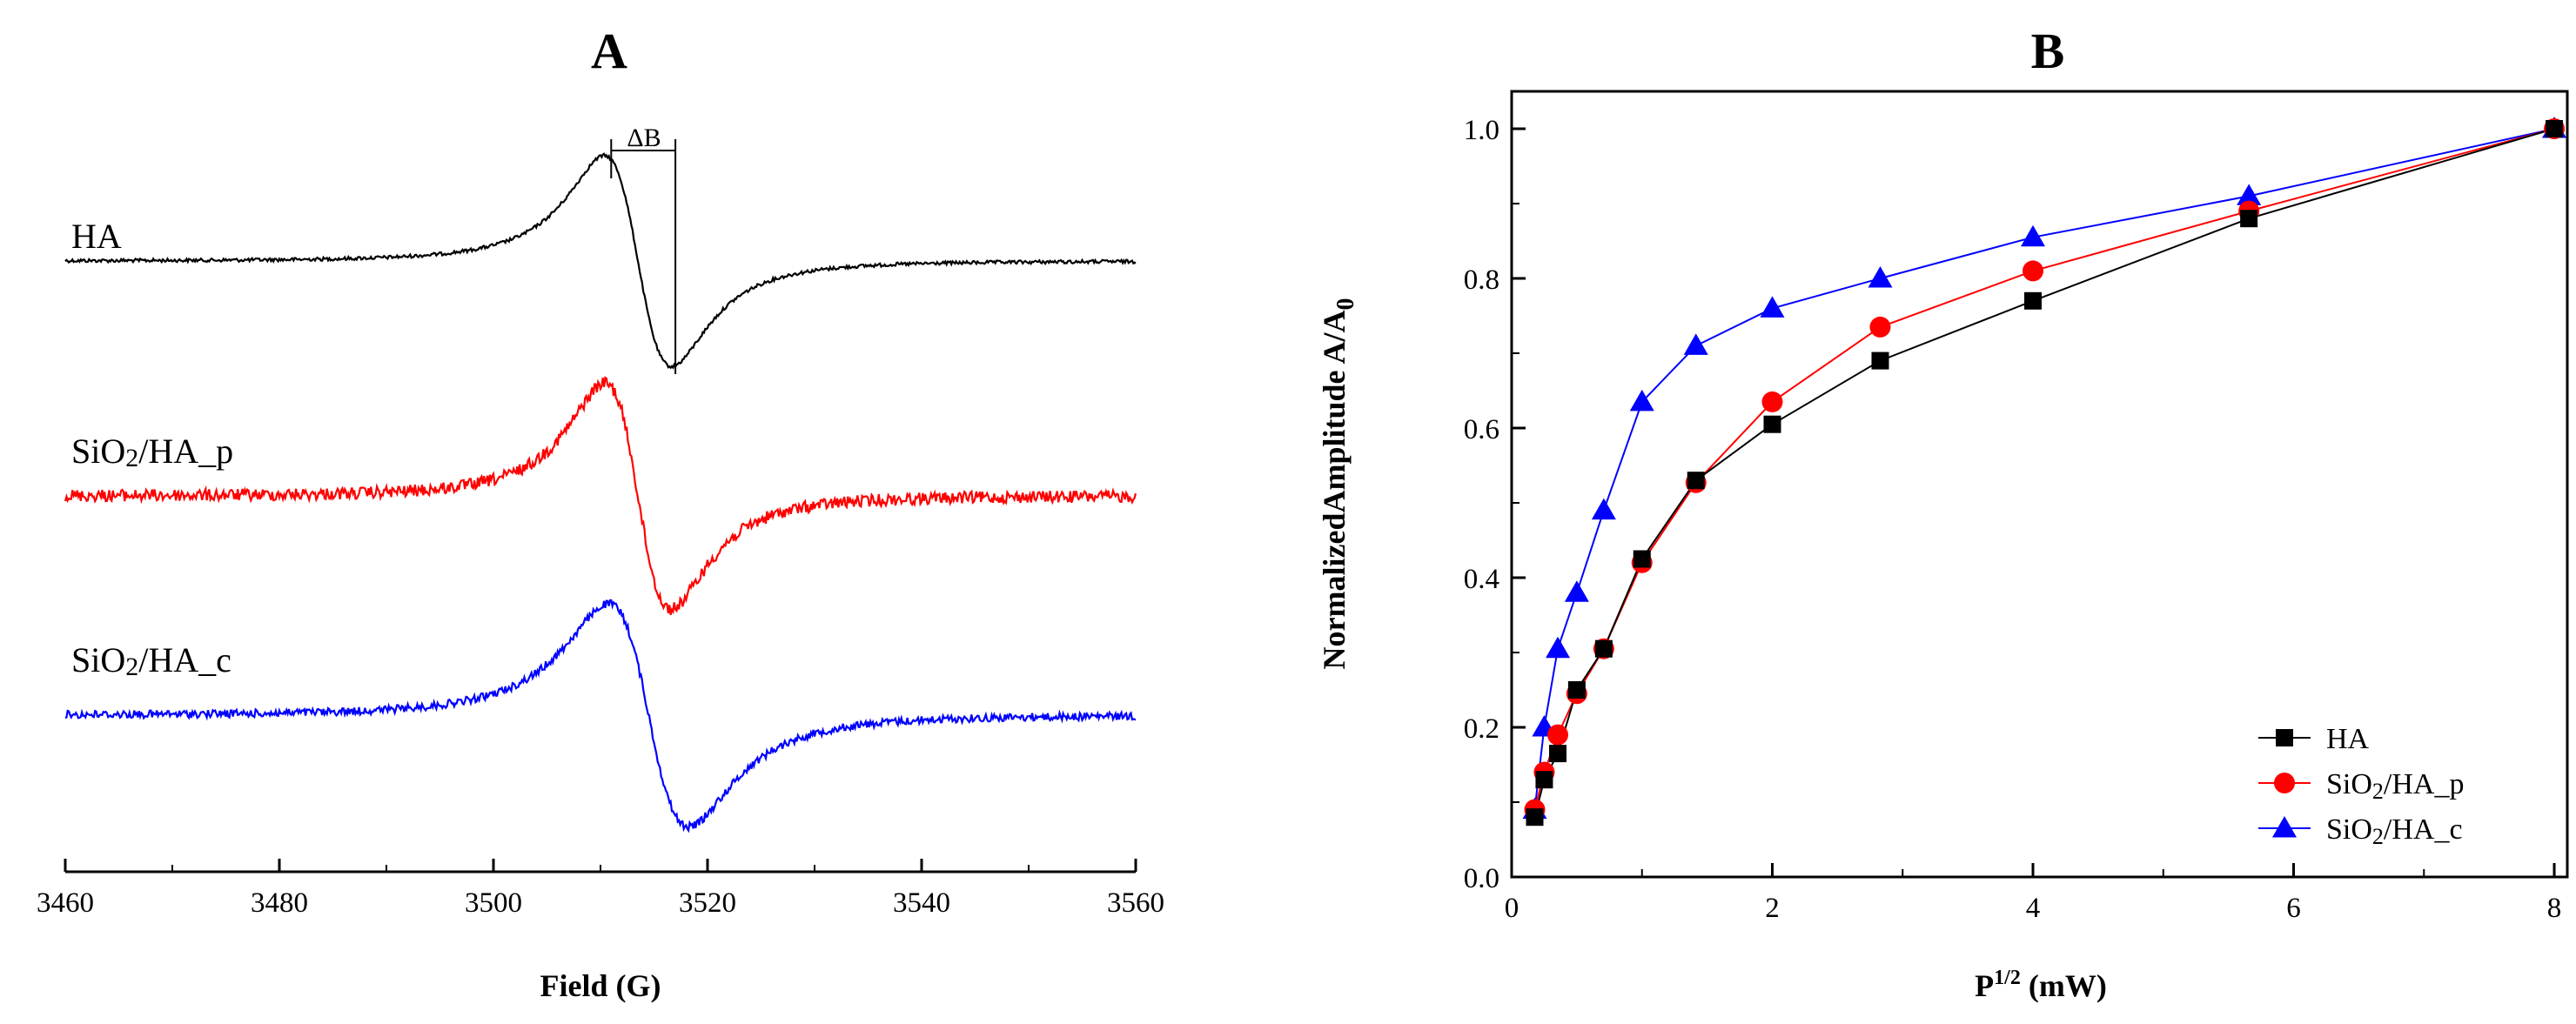 This screenshot has width=2576, height=1024. I want to click on trace-ha, so click(600, 261).